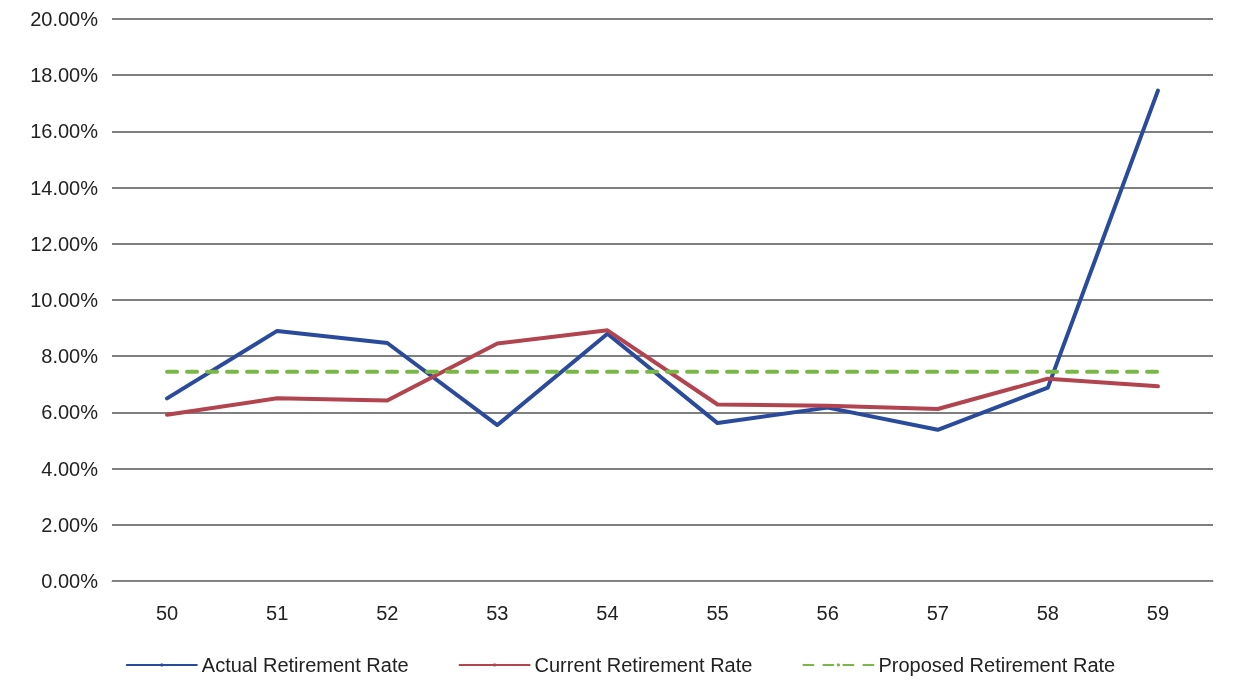  What do you see at coordinates (607, 613) in the screenshot?
I see `x-tick-label: 54` at bounding box center [607, 613].